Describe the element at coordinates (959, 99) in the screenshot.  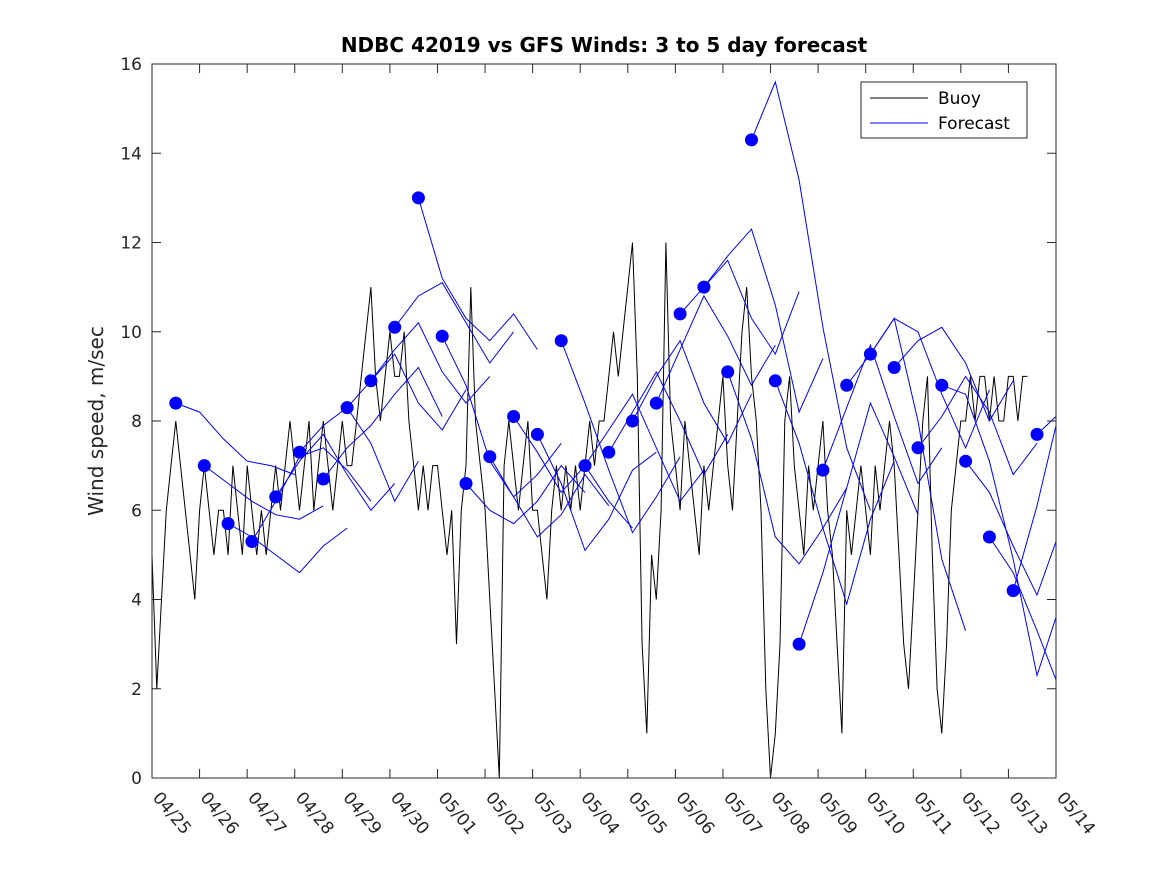
I see `legend-buoy-label: Buoy` at that location.